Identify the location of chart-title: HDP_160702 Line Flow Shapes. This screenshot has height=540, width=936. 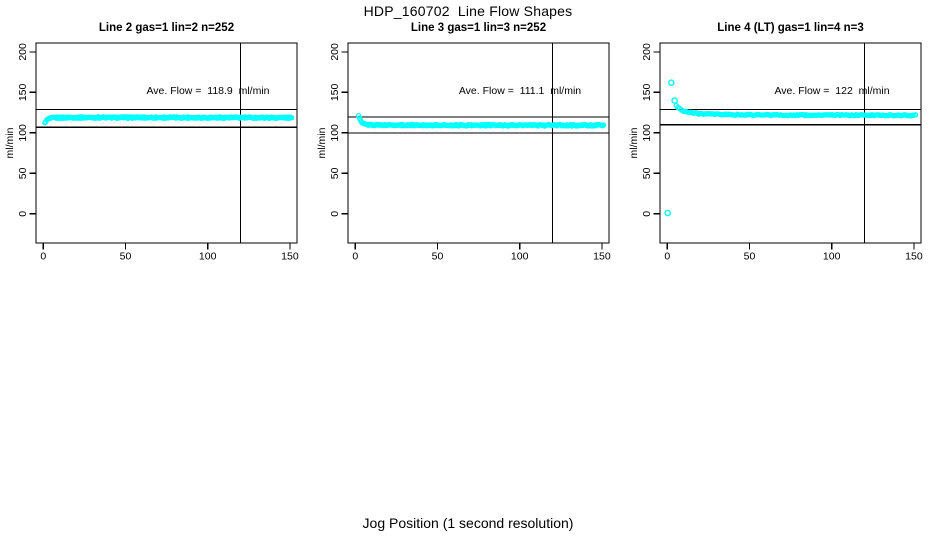
(468, 11).